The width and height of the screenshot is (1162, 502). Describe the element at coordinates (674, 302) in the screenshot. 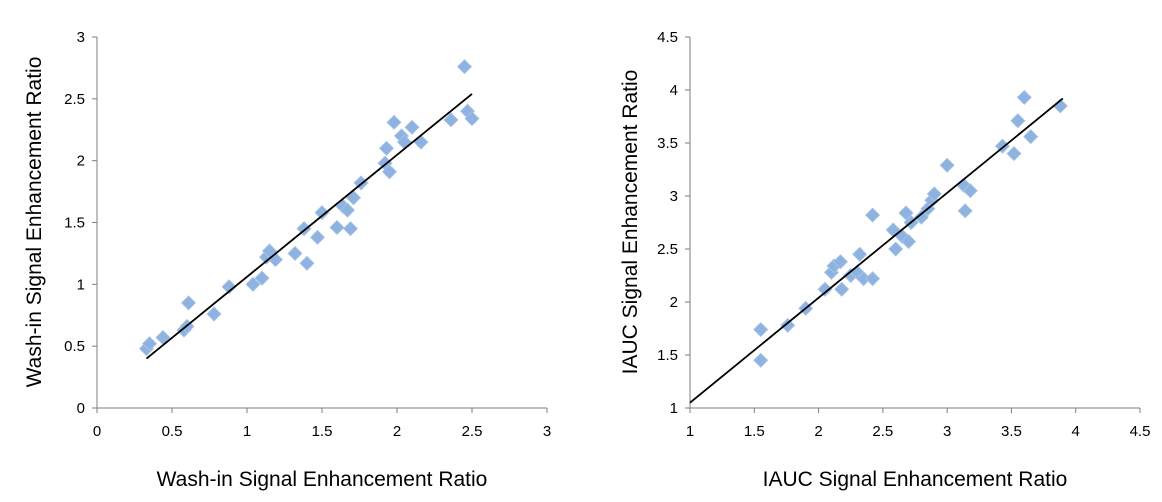

I see `right-y-tick-label: 2` at that location.